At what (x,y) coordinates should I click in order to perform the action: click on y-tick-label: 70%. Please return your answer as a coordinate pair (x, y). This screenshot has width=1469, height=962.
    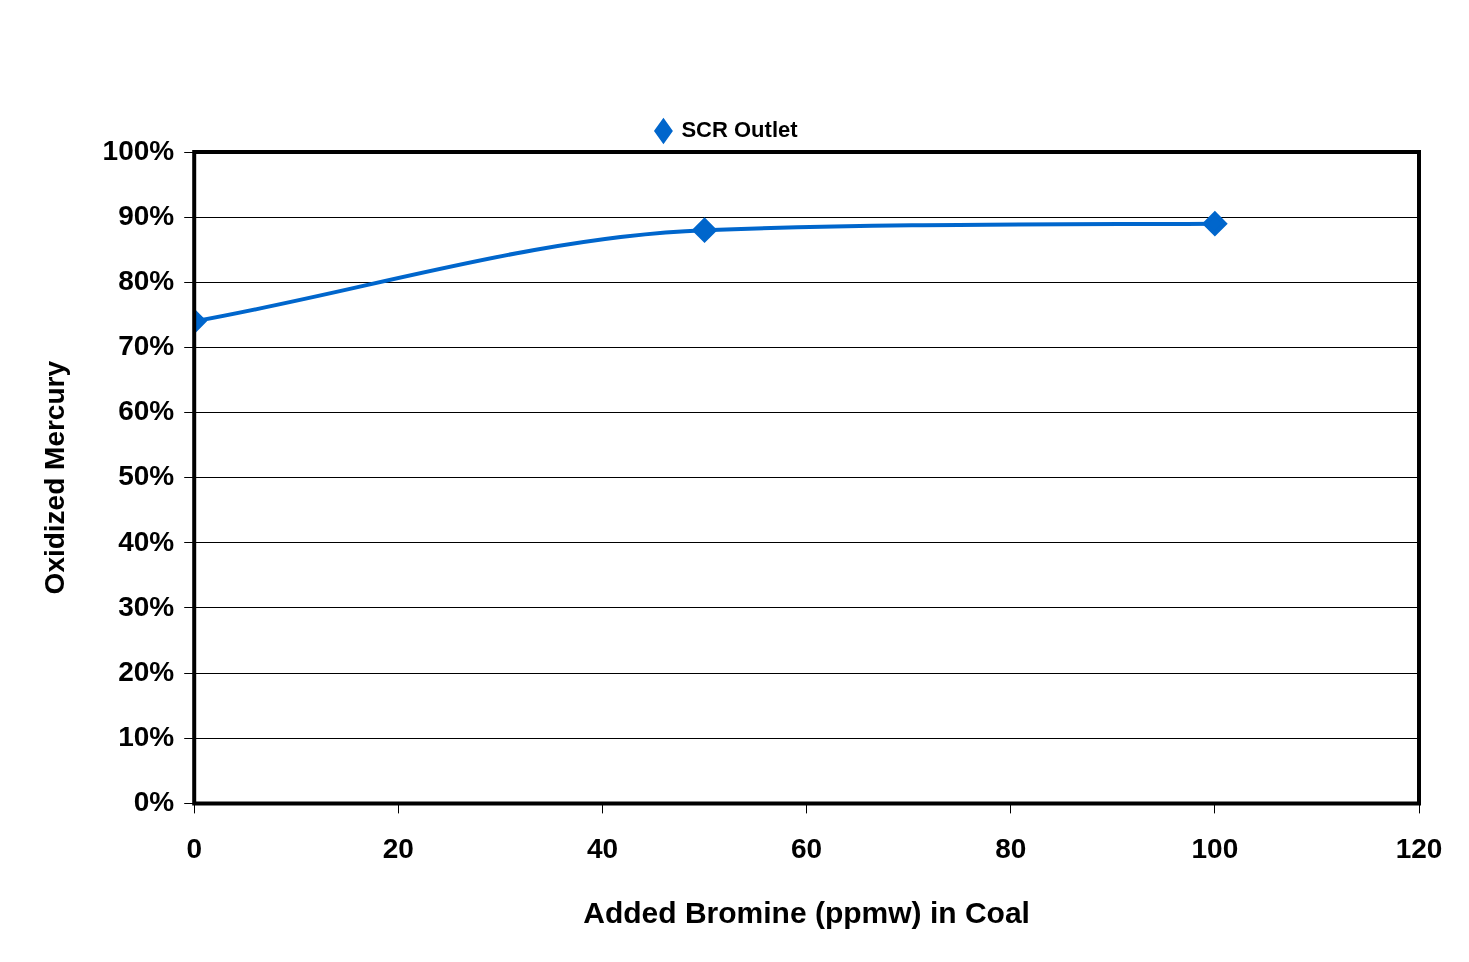
    Looking at the image, I should click on (146, 346).